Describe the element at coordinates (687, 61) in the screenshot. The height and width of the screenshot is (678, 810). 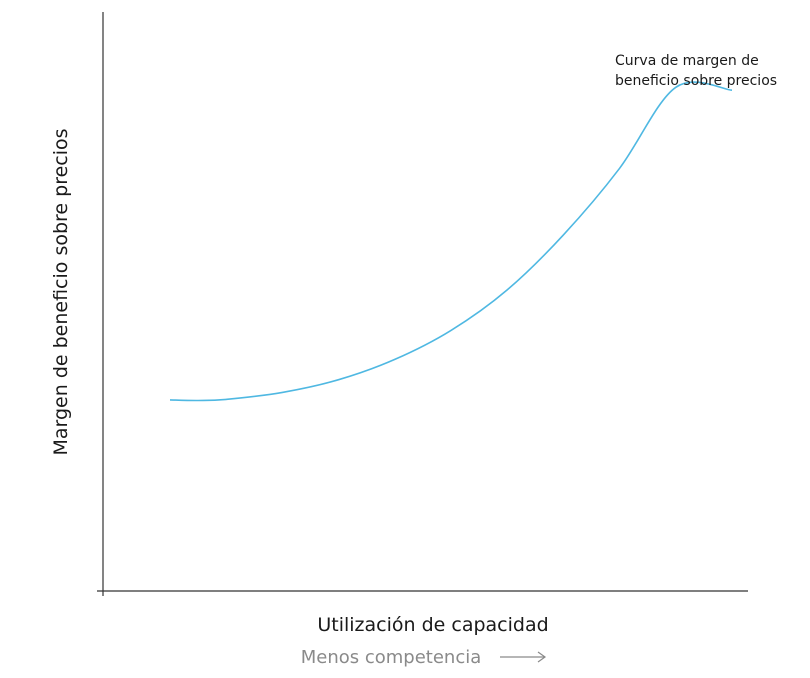
I see `curve-label-line-1: Curva de margen de` at that location.